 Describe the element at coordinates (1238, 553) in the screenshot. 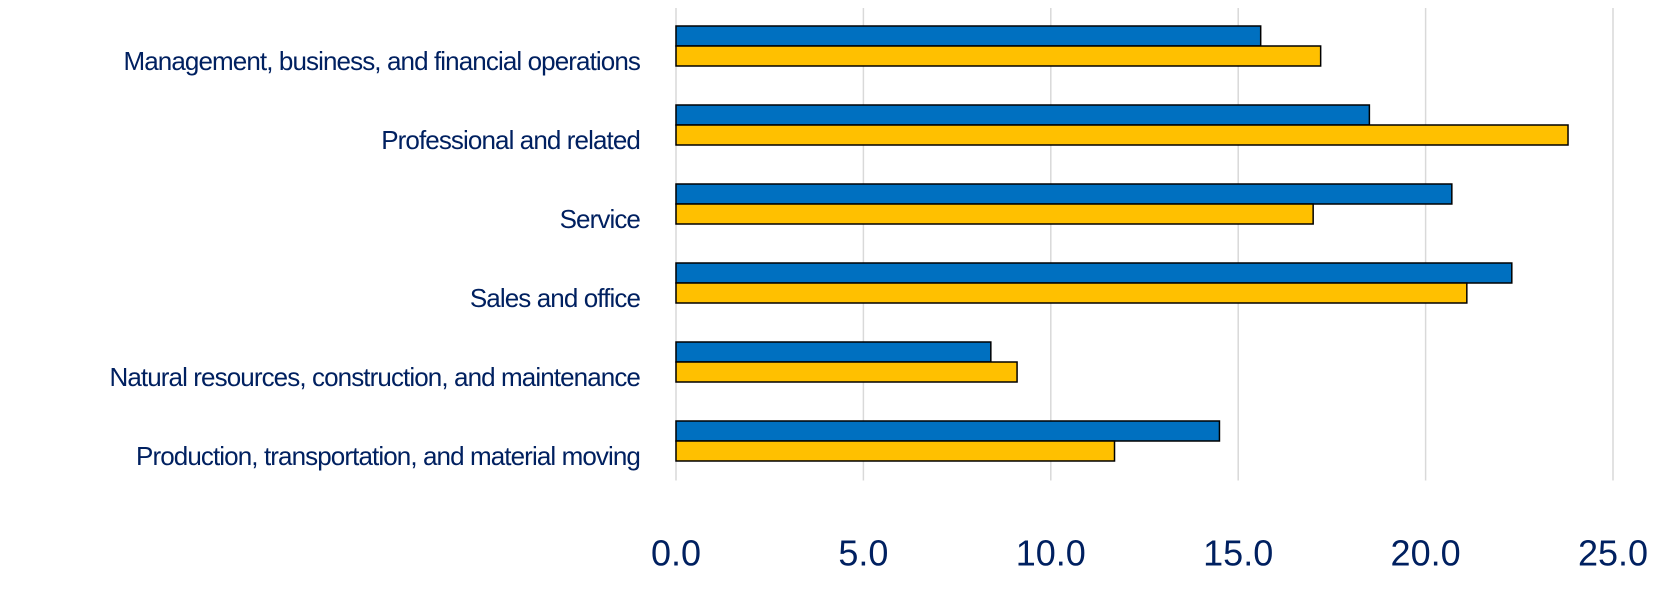

I see `x-tick-label: 15.0` at that location.